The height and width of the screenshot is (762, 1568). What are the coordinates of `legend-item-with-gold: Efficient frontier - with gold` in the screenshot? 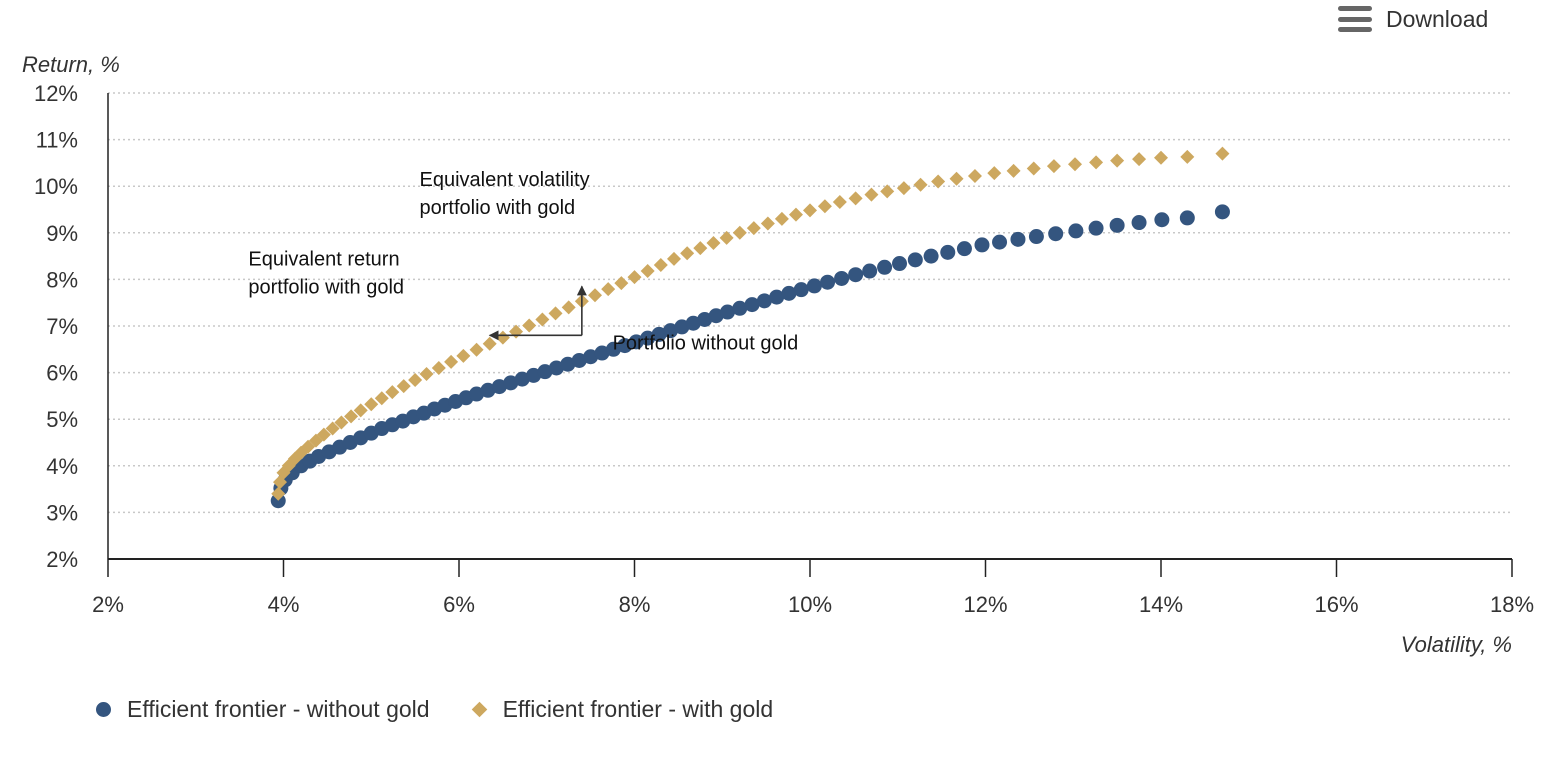 It's located at (618, 709).